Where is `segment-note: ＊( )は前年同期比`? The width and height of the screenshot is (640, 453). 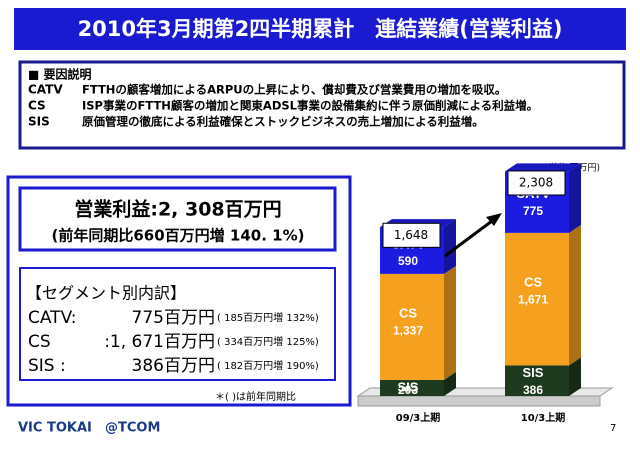
segment-note: ＊( )は前年同期比 is located at coordinates (255, 396).